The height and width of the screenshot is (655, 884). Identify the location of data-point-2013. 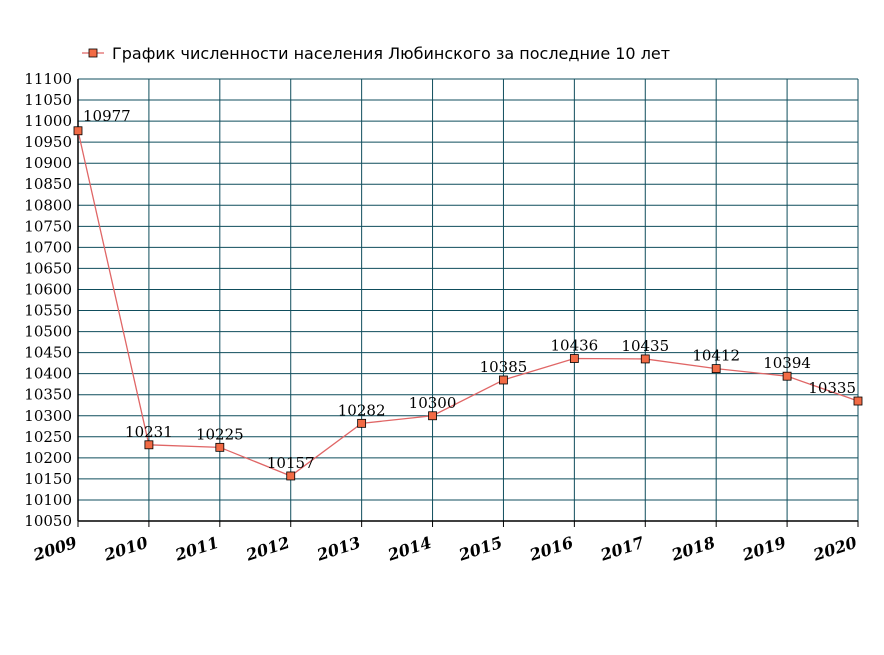
(362, 423).